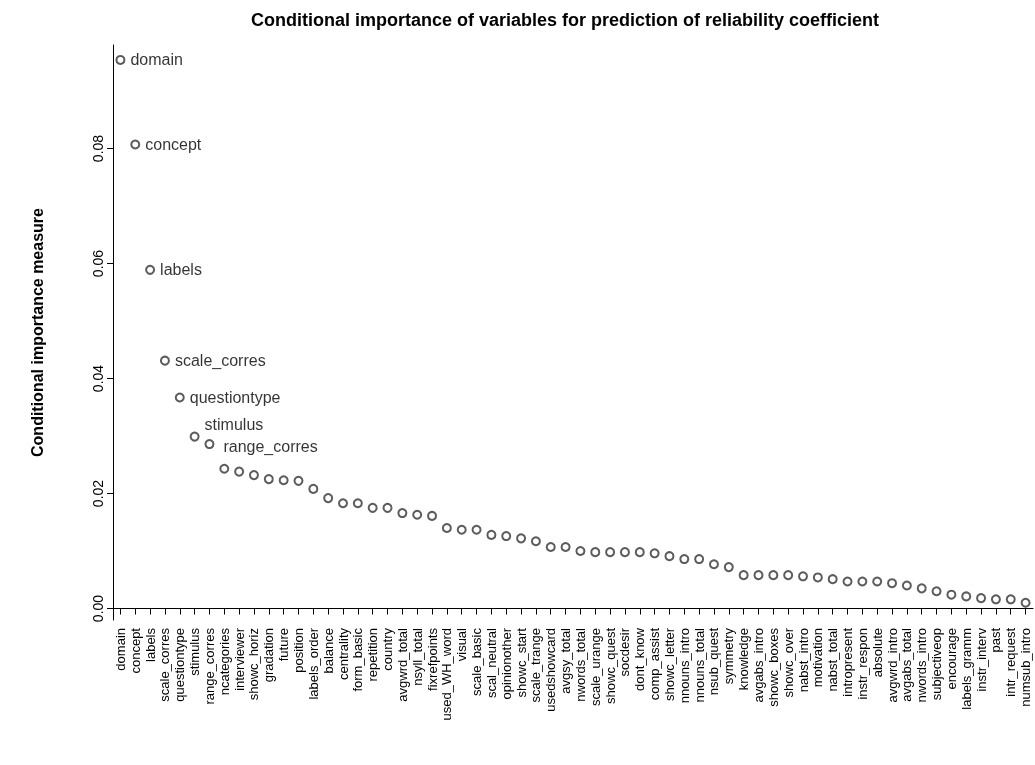 The height and width of the screenshot is (765, 1035). I want to click on x-tick-label: showc_letter, so click(669, 664).